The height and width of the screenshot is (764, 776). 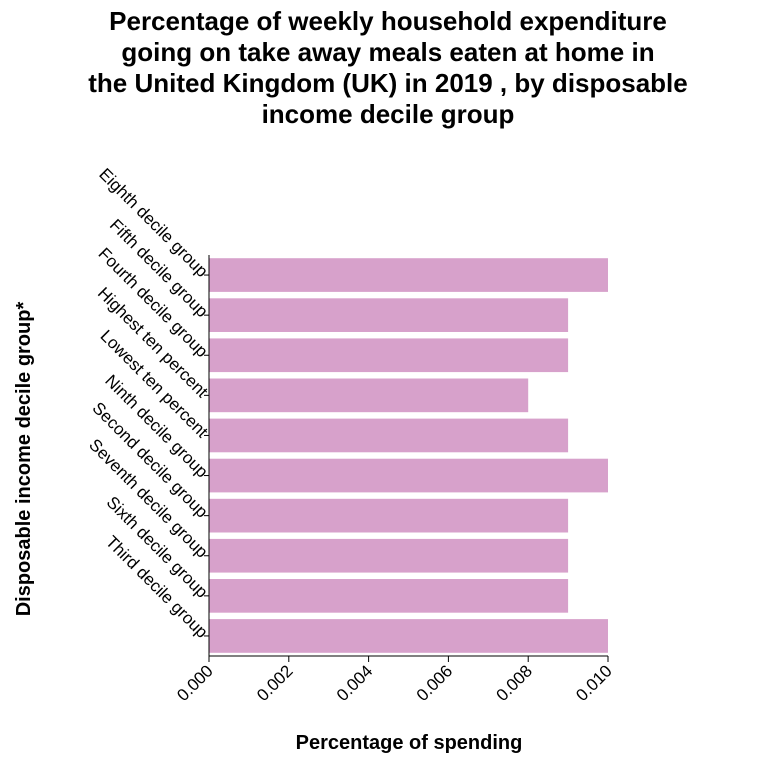 What do you see at coordinates (195, 683) in the screenshot?
I see `x-tick-label: 0.000` at bounding box center [195, 683].